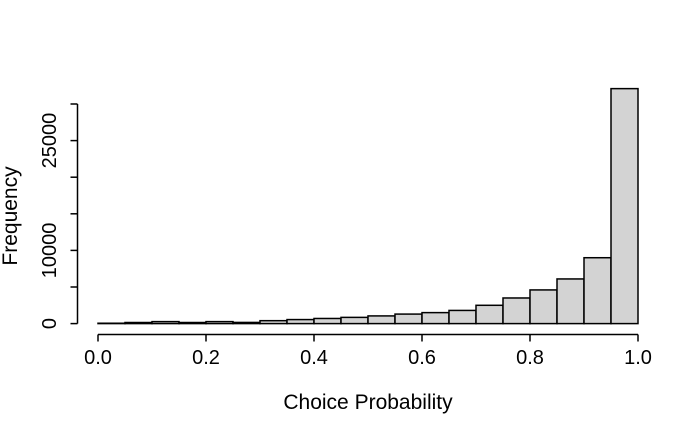 Image resolution: width=700 pixels, height=432 pixels. What do you see at coordinates (530, 358) in the screenshot?
I see `x-tick-label: 0.8` at bounding box center [530, 358].